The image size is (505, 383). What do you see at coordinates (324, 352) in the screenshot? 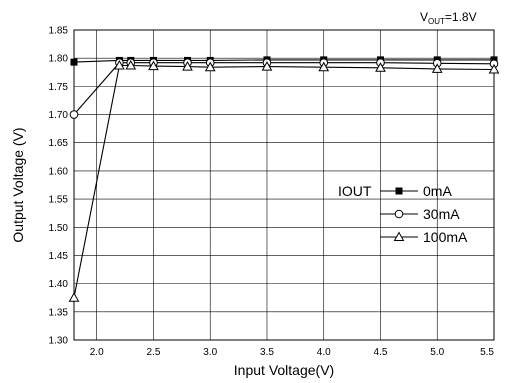
I see `x-tick-label: 4.0` at bounding box center [324, 352].